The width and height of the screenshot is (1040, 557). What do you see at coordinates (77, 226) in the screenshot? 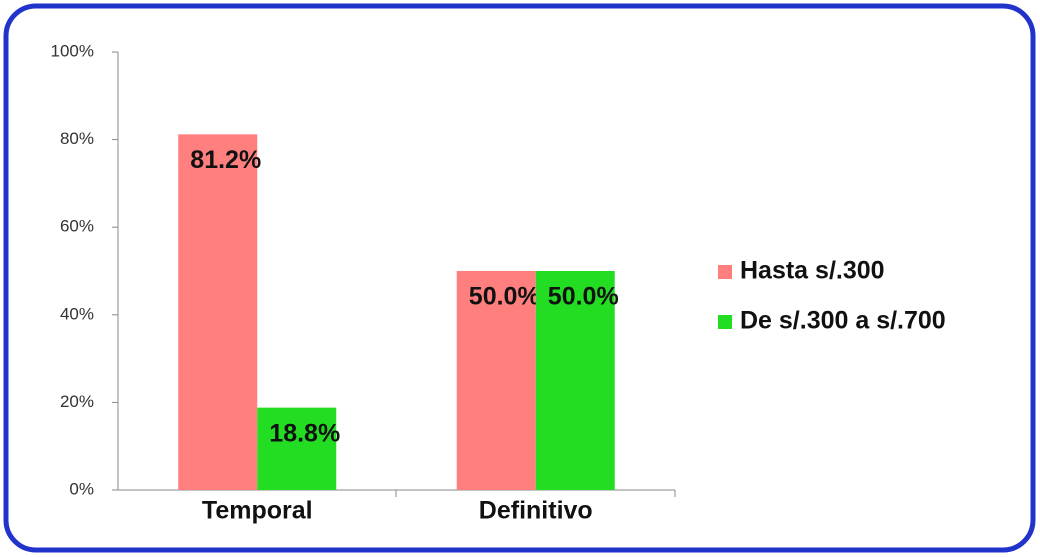
I see `y-tick-label: 60%` at bounding box center [77, 226].